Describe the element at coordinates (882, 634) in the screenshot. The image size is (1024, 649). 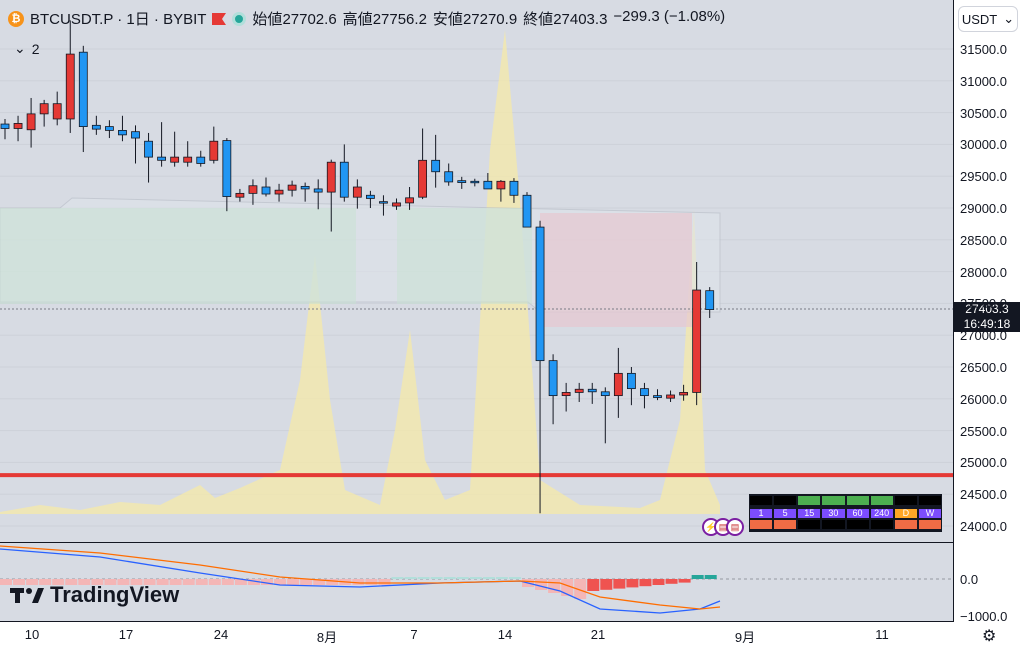
I see `time-tick-label: 11` at that location.